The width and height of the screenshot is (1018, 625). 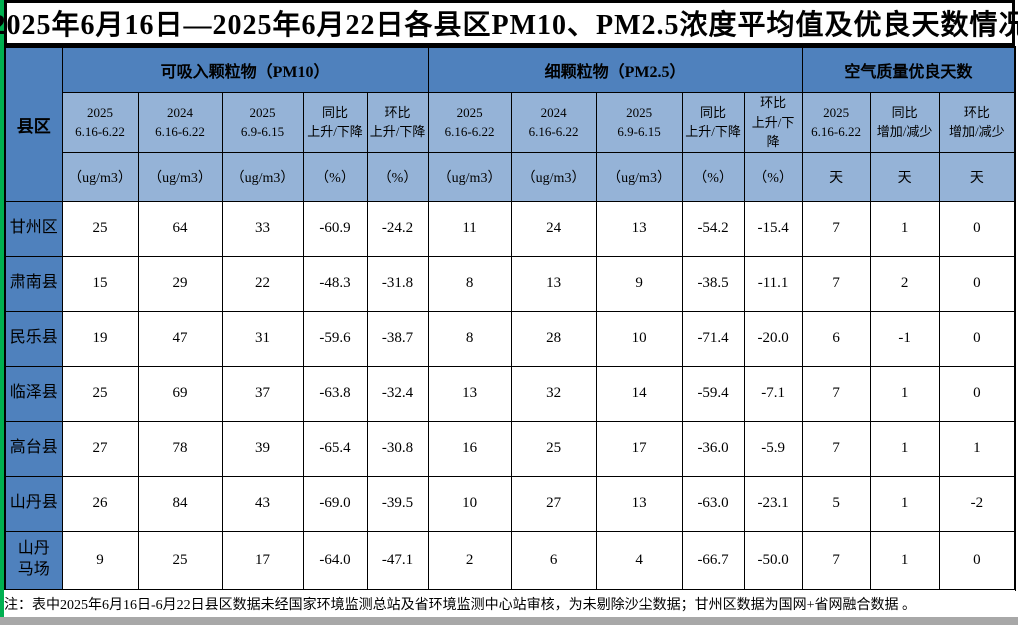 What do you see at coordinates (904, 283) in the screenshot?
I see `data-cell: 2` at bounding box center [904, 283].